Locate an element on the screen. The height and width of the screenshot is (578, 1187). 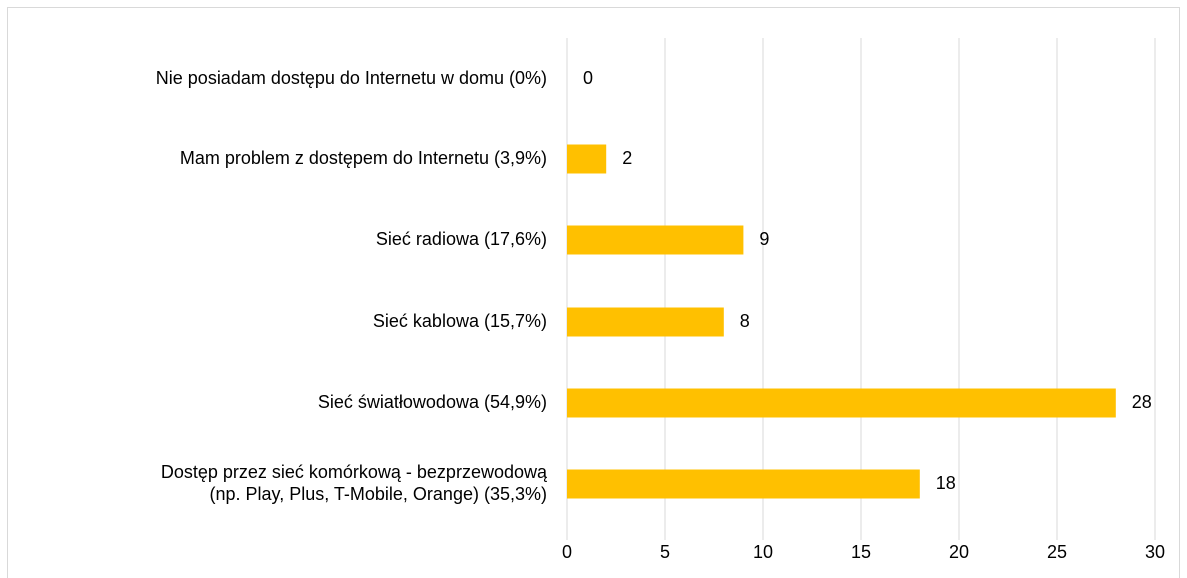
data-label: 18 is located at coordinates (946, 483).